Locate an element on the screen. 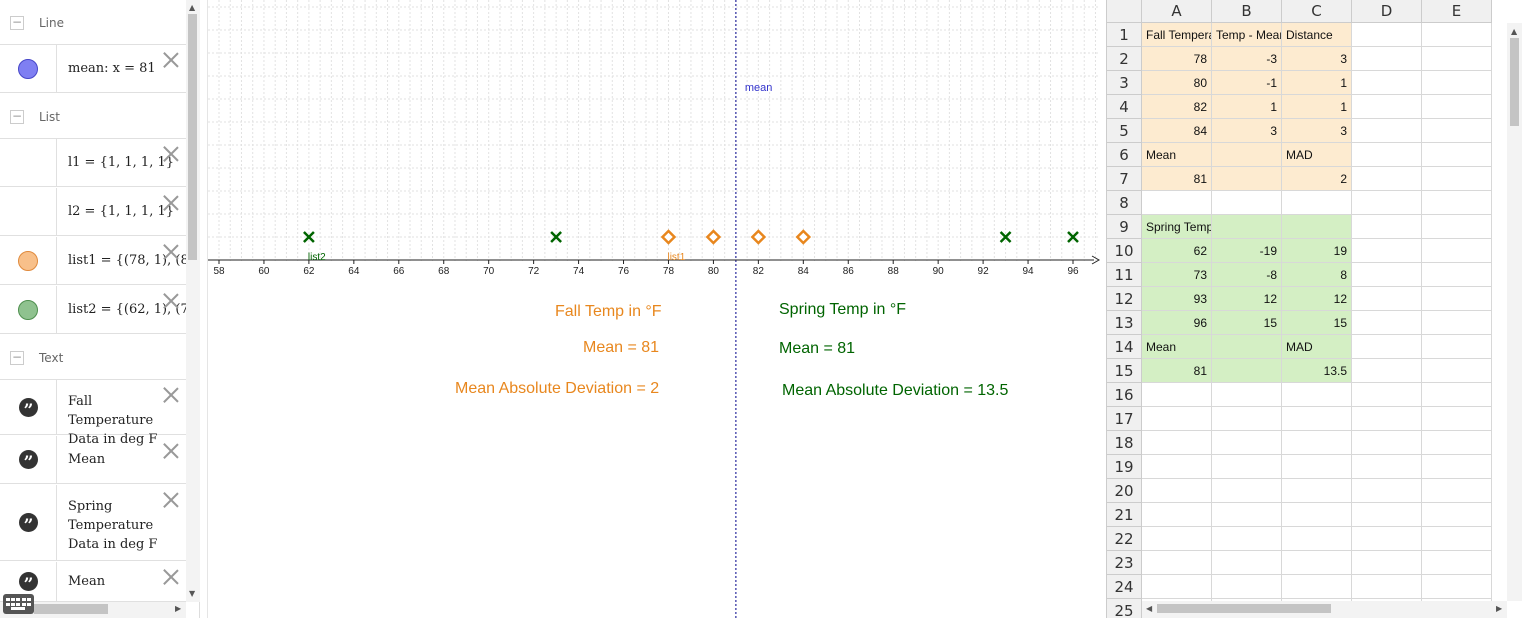  cell-E14 is located at coordinates (1457, 347).